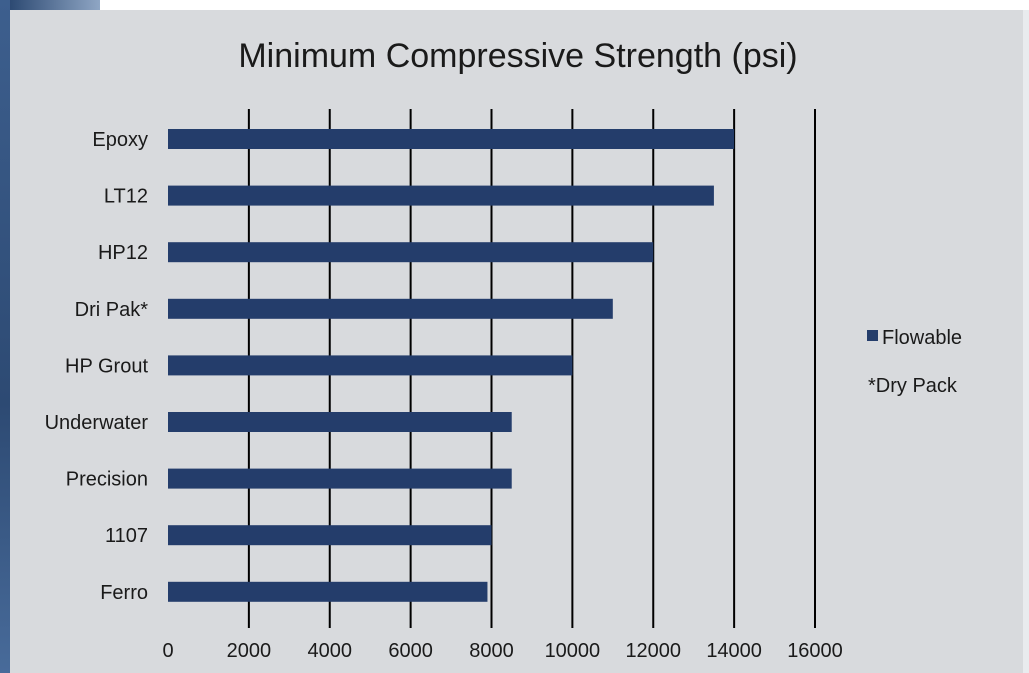 This screenshot has height=673, width=1029. Describe the element at coordinates (5, 336) in the screenshot. I see `left-accent-stripe` at that location.